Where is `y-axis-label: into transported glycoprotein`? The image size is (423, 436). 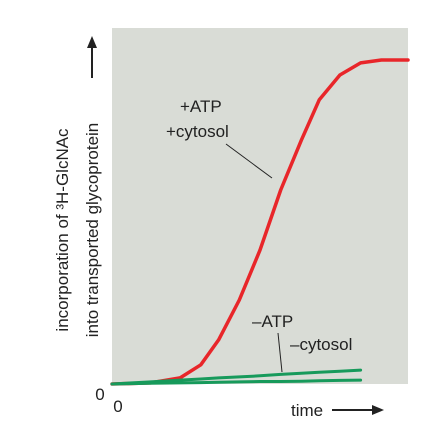
y-axis-label: into transported glycoprotein is located at coordinates (92, 230).